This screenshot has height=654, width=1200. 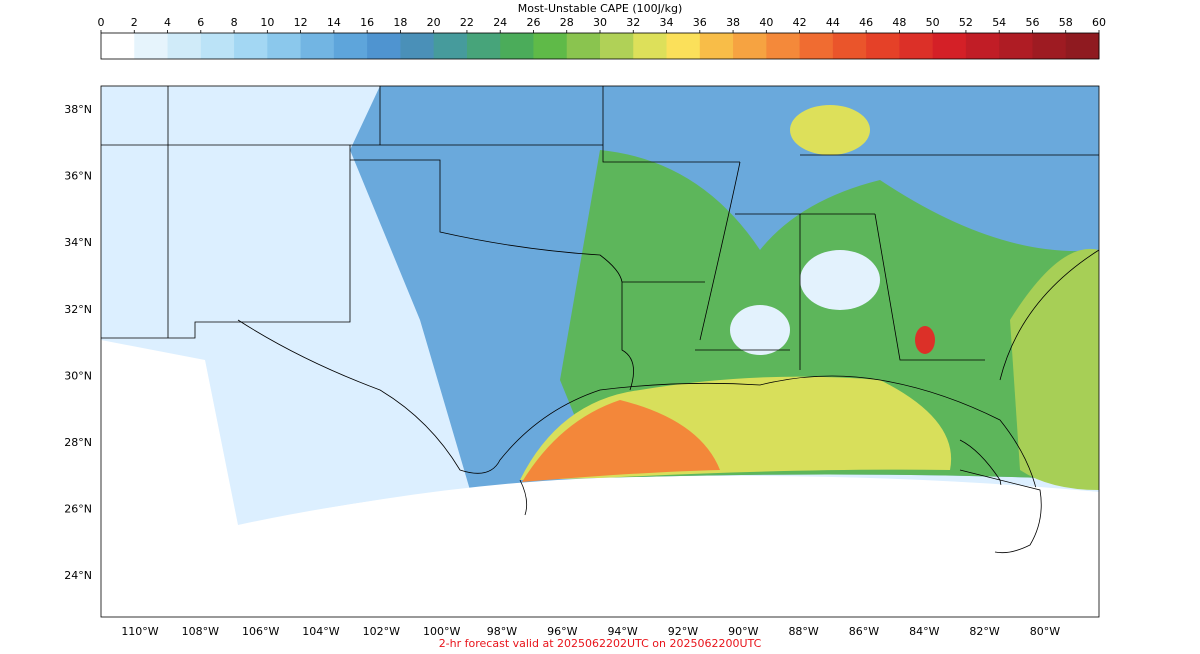 I want to click on longitude-label: 86°W, so click(x=864, y=631).